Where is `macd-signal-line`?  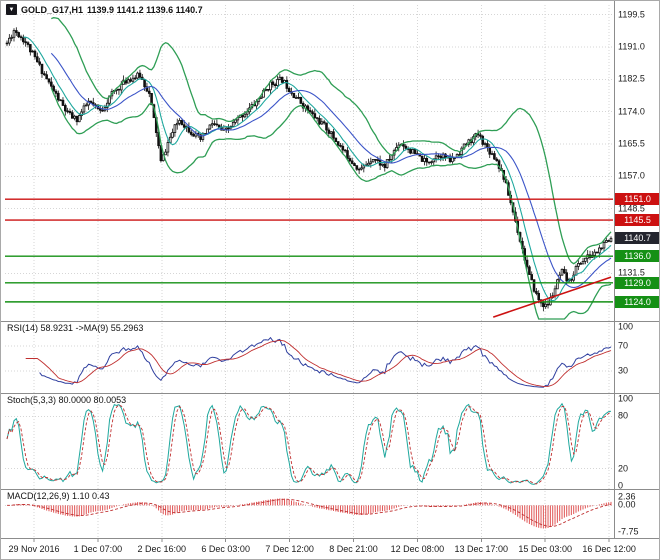 macd-signal-line is located at coordinates (309, 512).